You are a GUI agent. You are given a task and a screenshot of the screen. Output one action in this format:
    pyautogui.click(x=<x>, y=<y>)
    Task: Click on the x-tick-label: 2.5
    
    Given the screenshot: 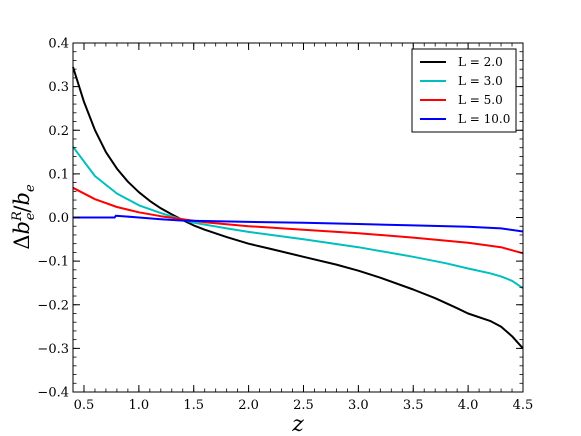 What is the action you would take?
    pyautogui.click(x=303, y=405)
    